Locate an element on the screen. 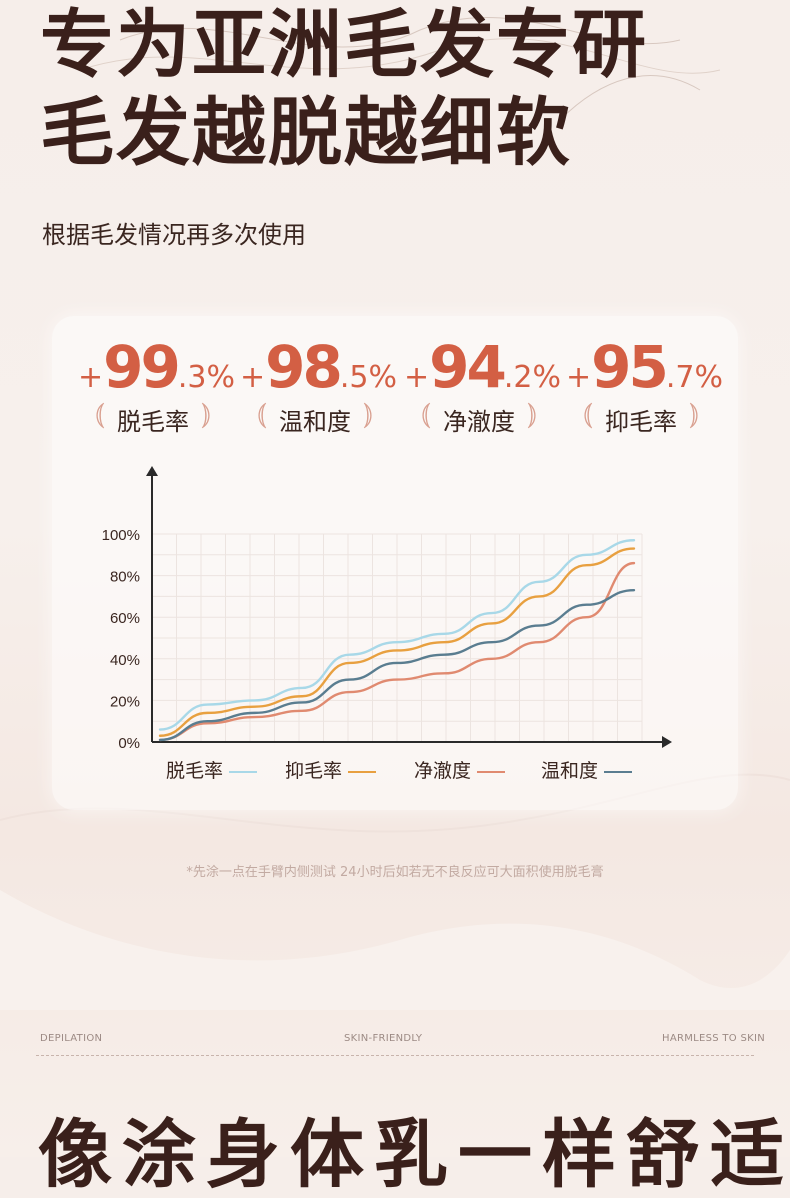  y-tick-label: 0% is located at coordinates (129, 743).